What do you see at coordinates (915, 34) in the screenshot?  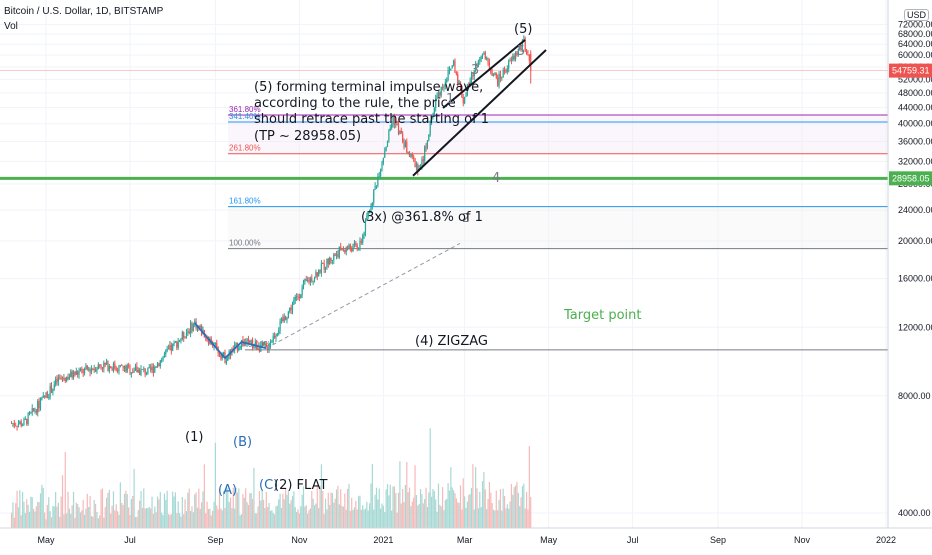 I see `y-tick-label: 68000.00` at bounding box center [915, 34].